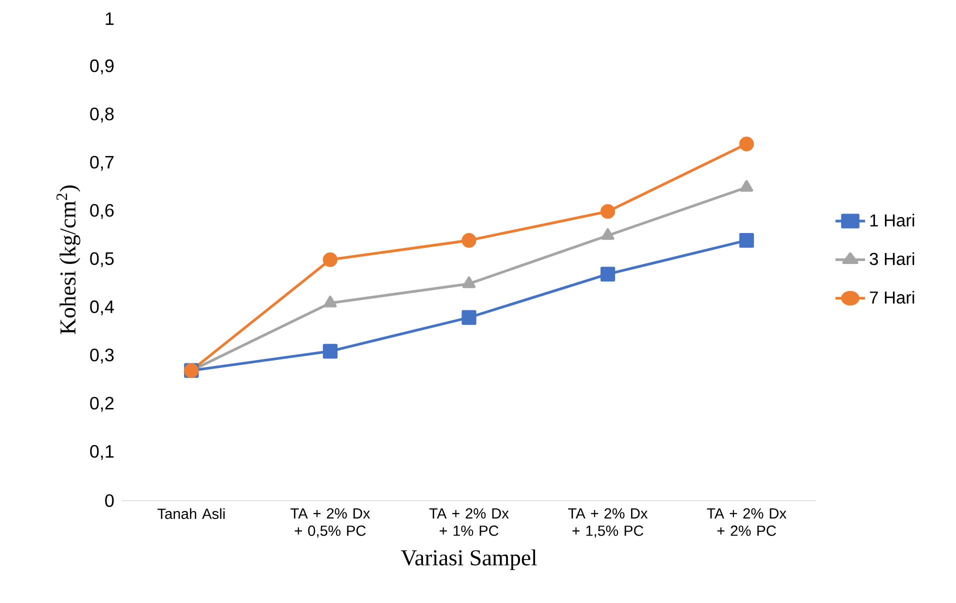 This screenshot has height=603, width=956. I want to click on x-tick-label: Tanah Asli, so click(191, 514).